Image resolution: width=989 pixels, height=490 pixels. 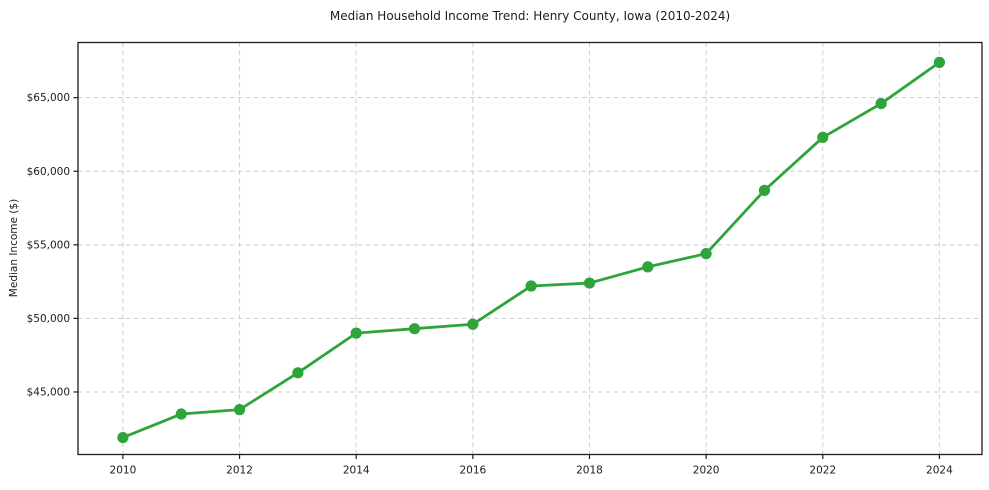 What do you see at coordinates (48, 98) in the screenshot?
I see `y-tick-label: $65,000` at bounding box center [48, 98].